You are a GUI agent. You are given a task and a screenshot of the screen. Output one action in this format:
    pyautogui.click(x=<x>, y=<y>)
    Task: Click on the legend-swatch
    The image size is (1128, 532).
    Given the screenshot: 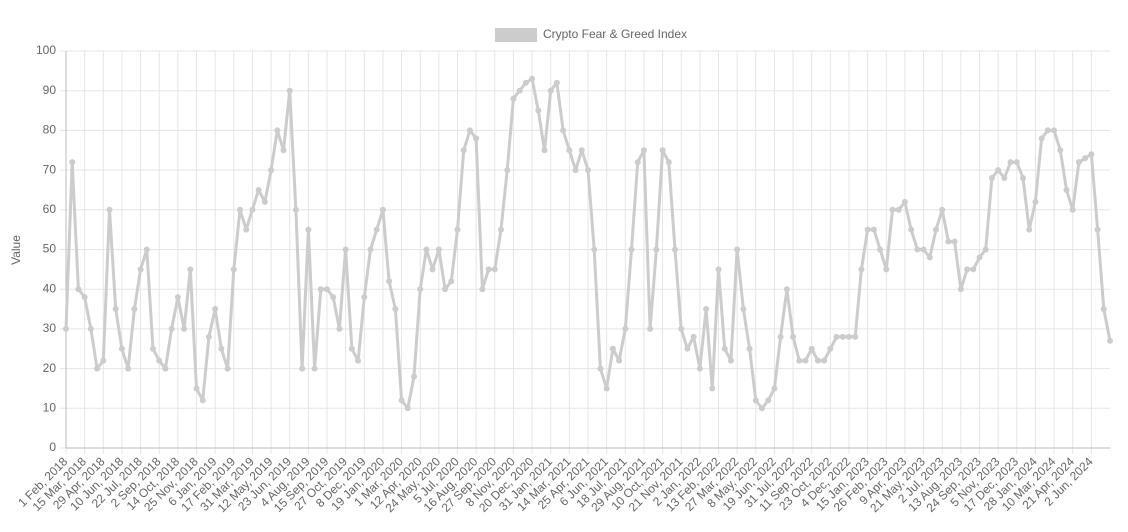 What is the action you would take?
    pyautogui.click(x=515, y=35)
    